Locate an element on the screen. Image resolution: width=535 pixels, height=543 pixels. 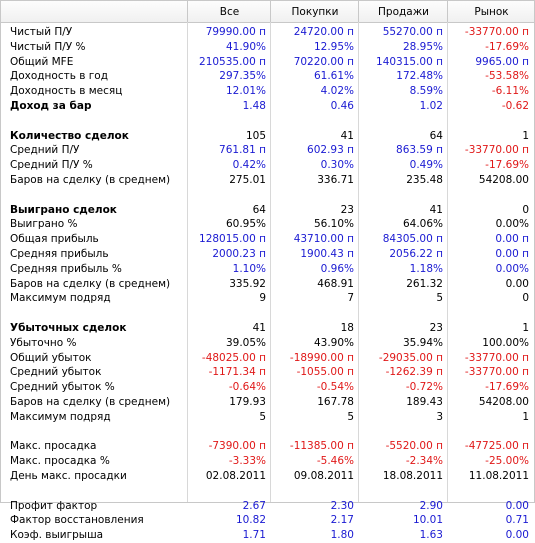
cell-sells: 140315.00 п is located at coordinates (409, 61).